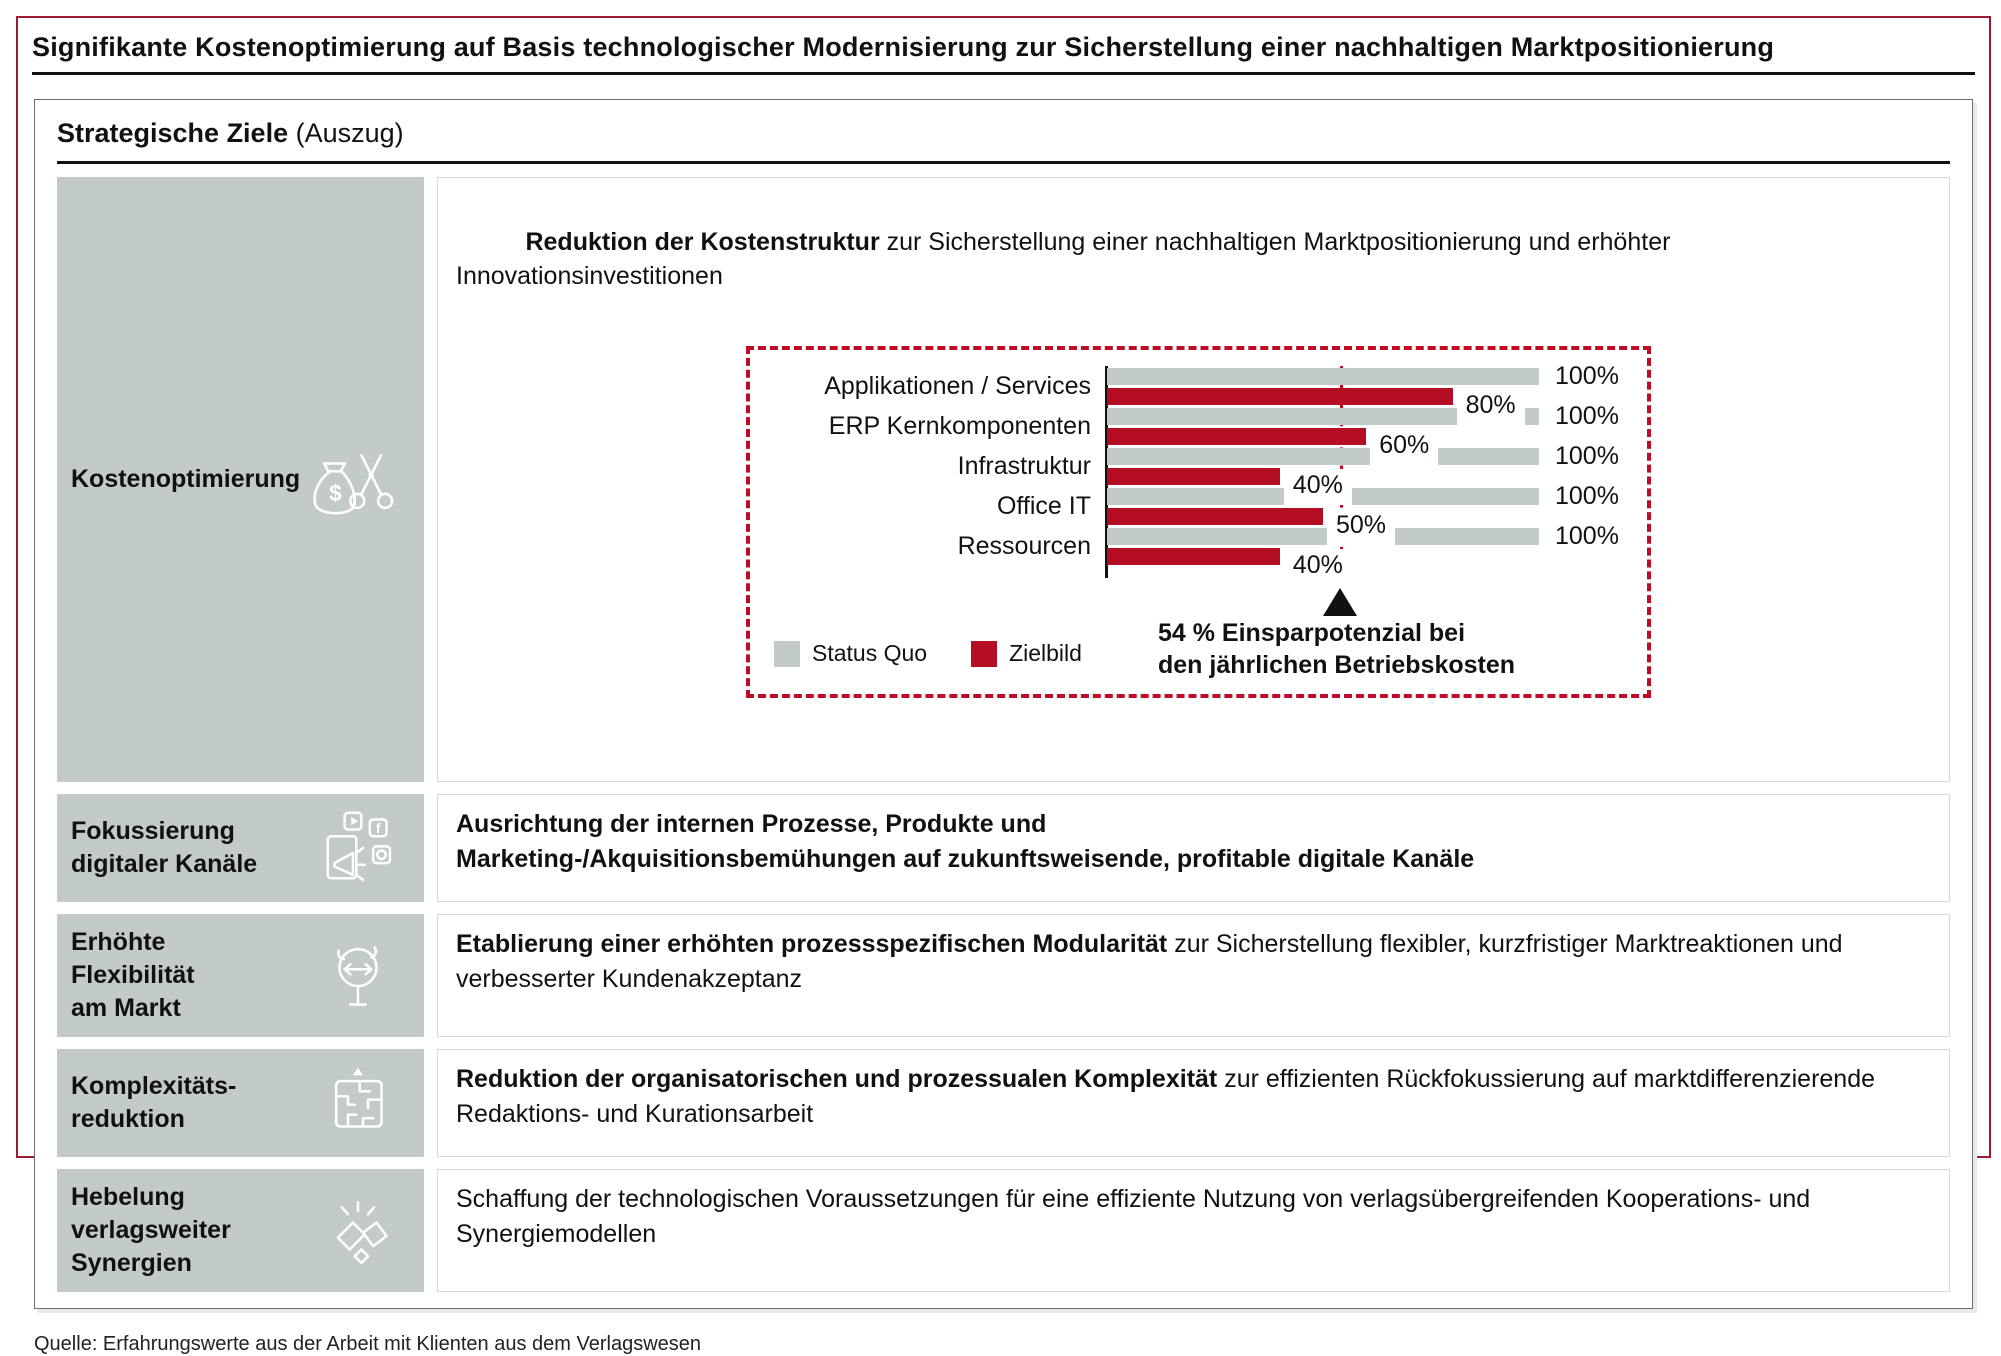 The height and width of the screenshot is (1356, 2001). What do you see at coordinates (1003, 141) in the screenshot?
I see `panel-heading: Strategische Ziele (Auszug)` at bounding box center [1003, 141].